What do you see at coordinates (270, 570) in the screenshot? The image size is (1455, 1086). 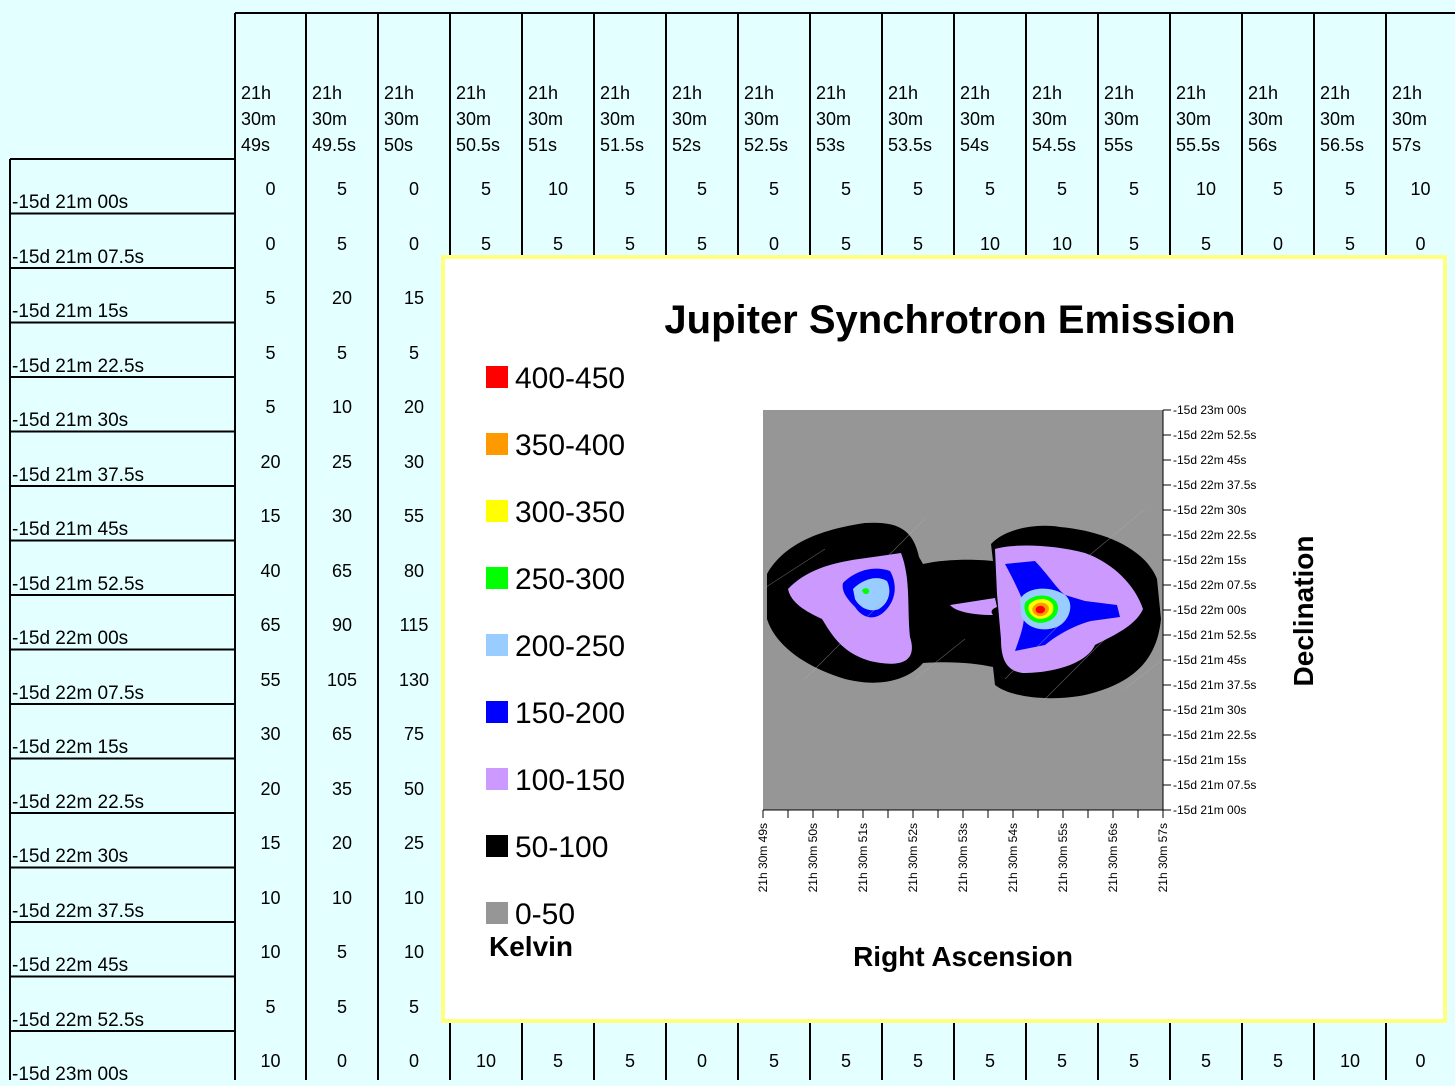 I see `sheet-cell: 40` at bounding box center [270, 570].